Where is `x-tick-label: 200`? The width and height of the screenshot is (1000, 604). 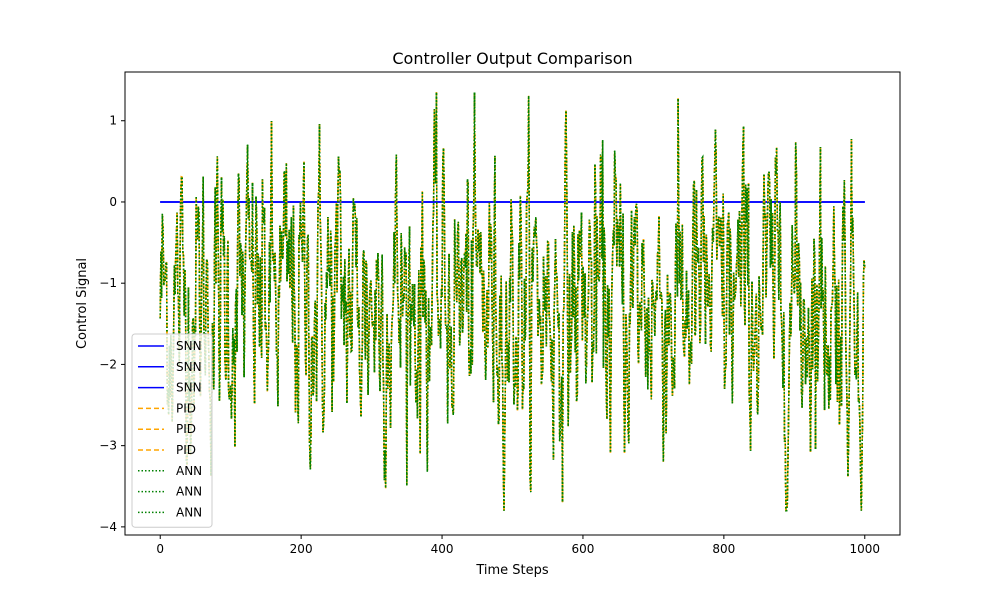 x-tick-label: 200 is located at coordinates (301, 549).